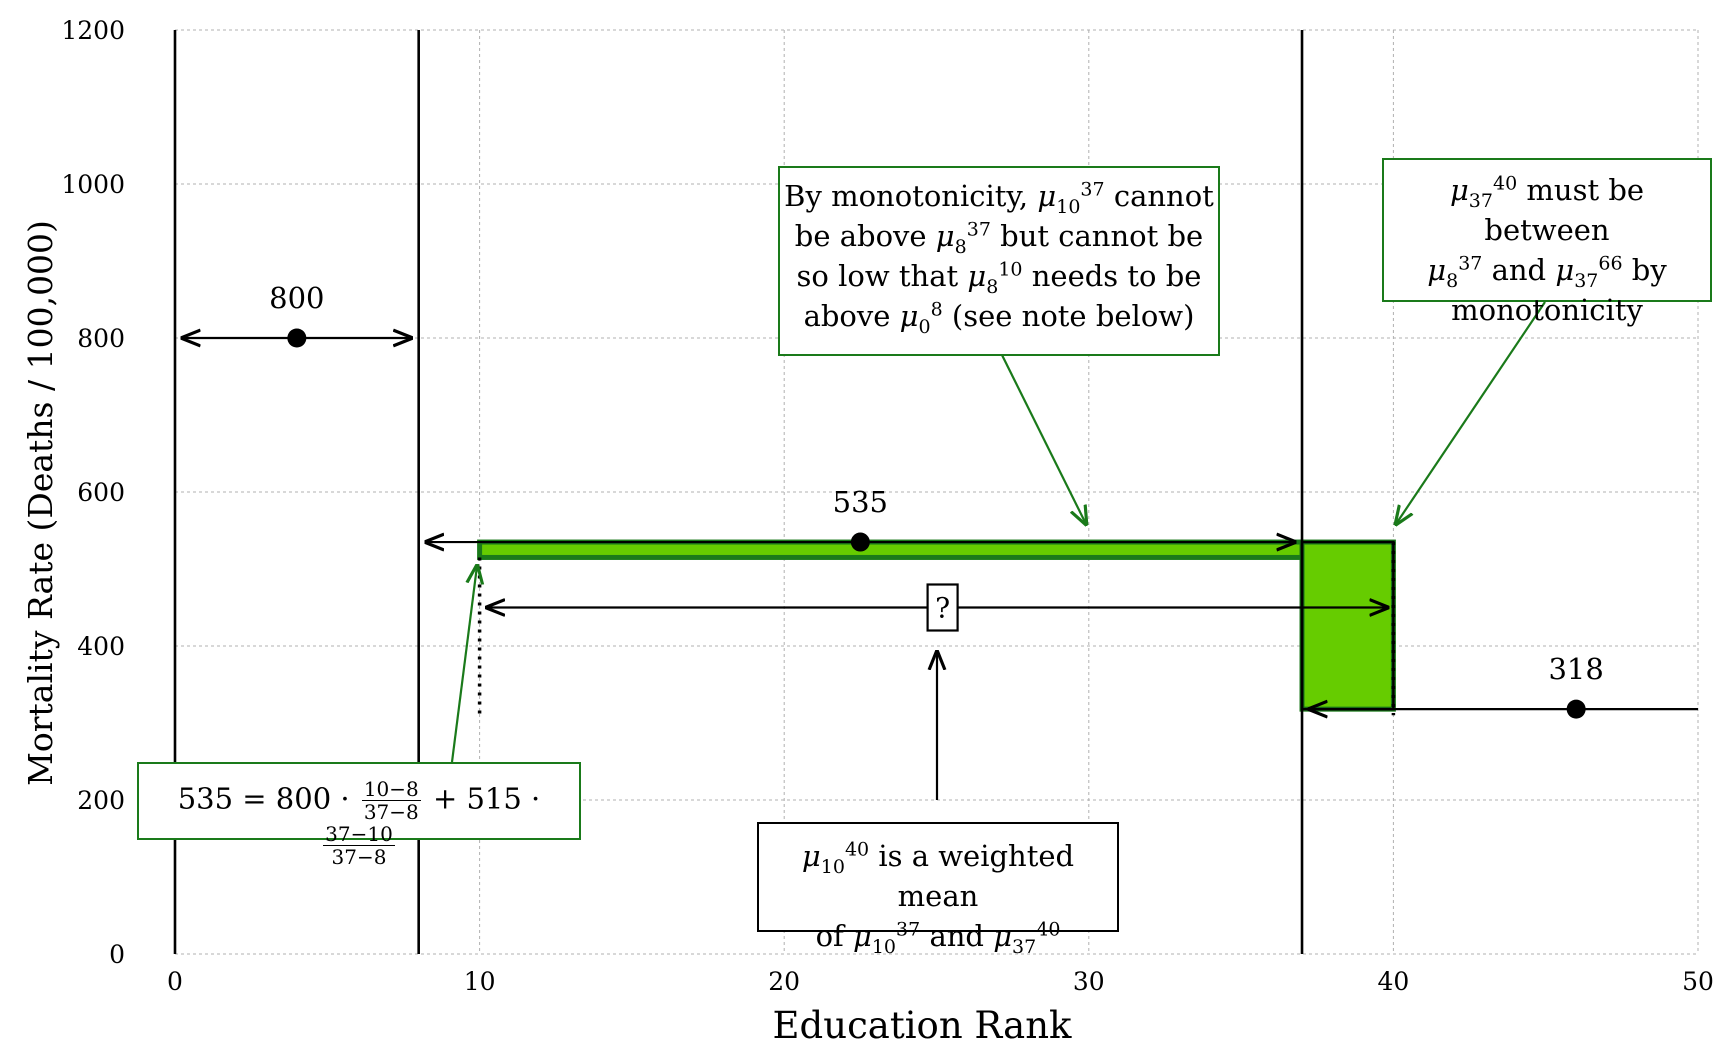 This screenshot has width=1728, height=1062. Describe the element at coordinates (1102, 236) in the screenshot. I see `mono-text: but cannot be` at that location.